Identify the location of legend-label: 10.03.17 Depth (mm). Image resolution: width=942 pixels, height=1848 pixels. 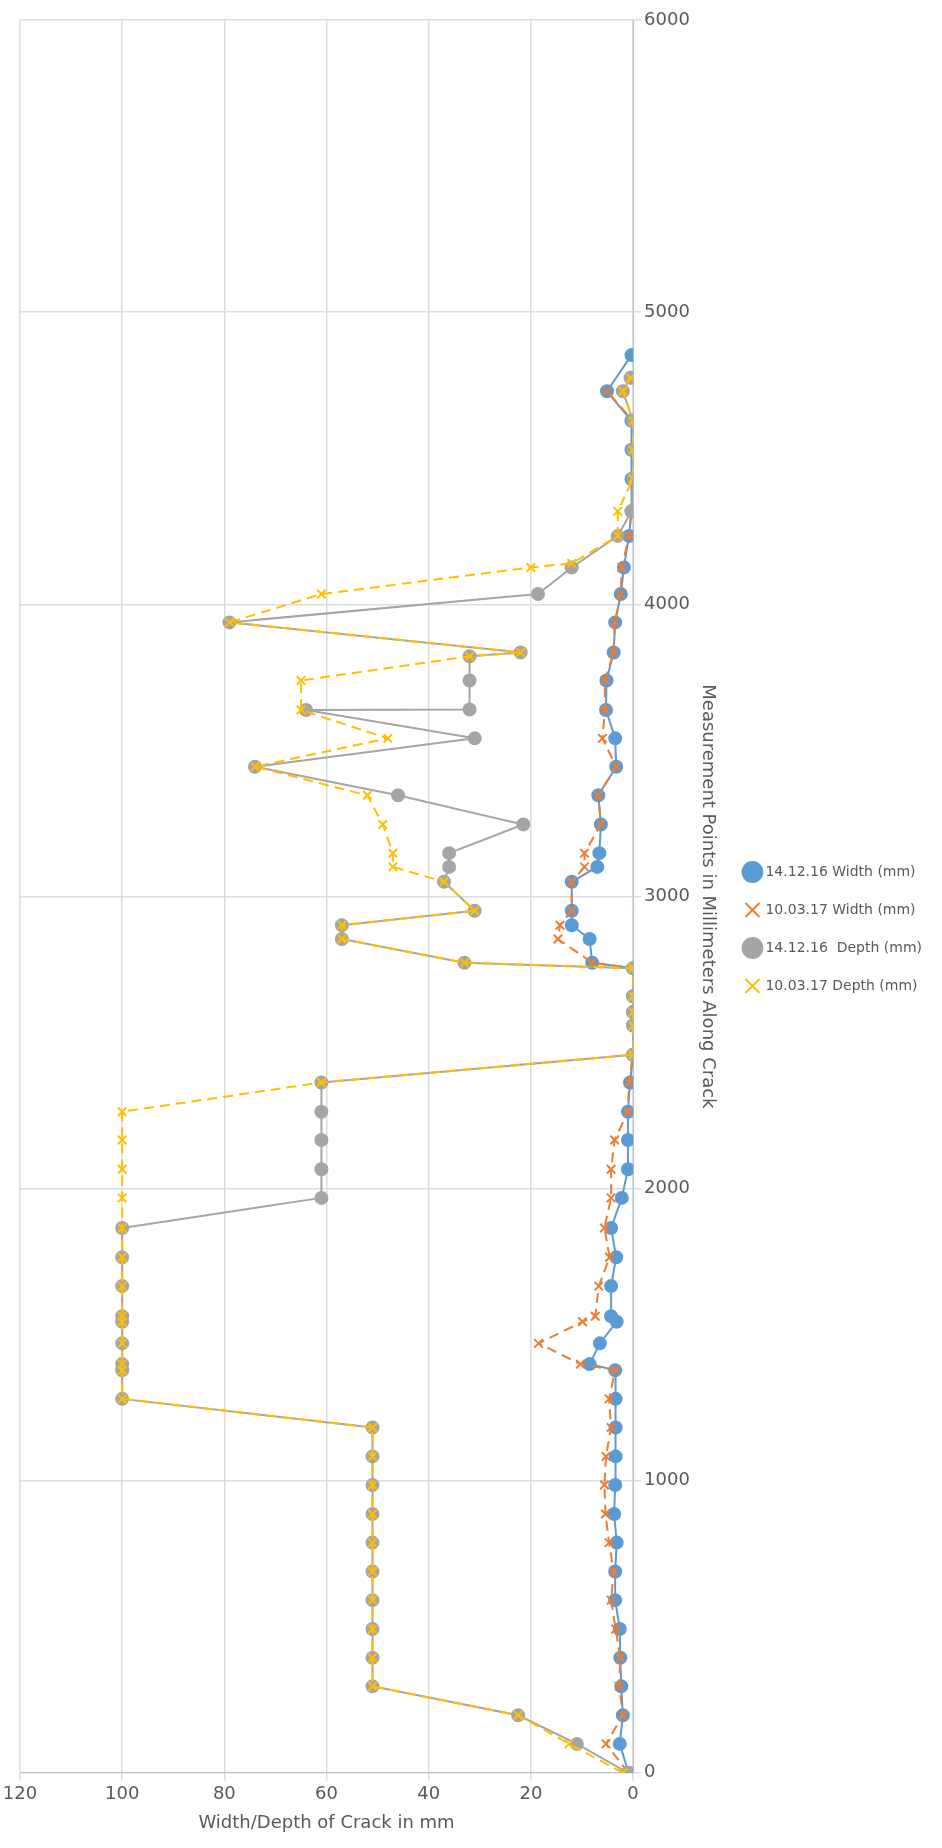
(841, 984).